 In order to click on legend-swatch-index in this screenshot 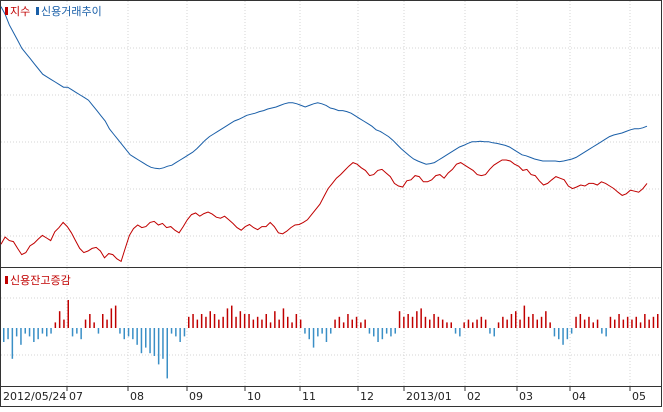, I will do `click(6, 11)`.